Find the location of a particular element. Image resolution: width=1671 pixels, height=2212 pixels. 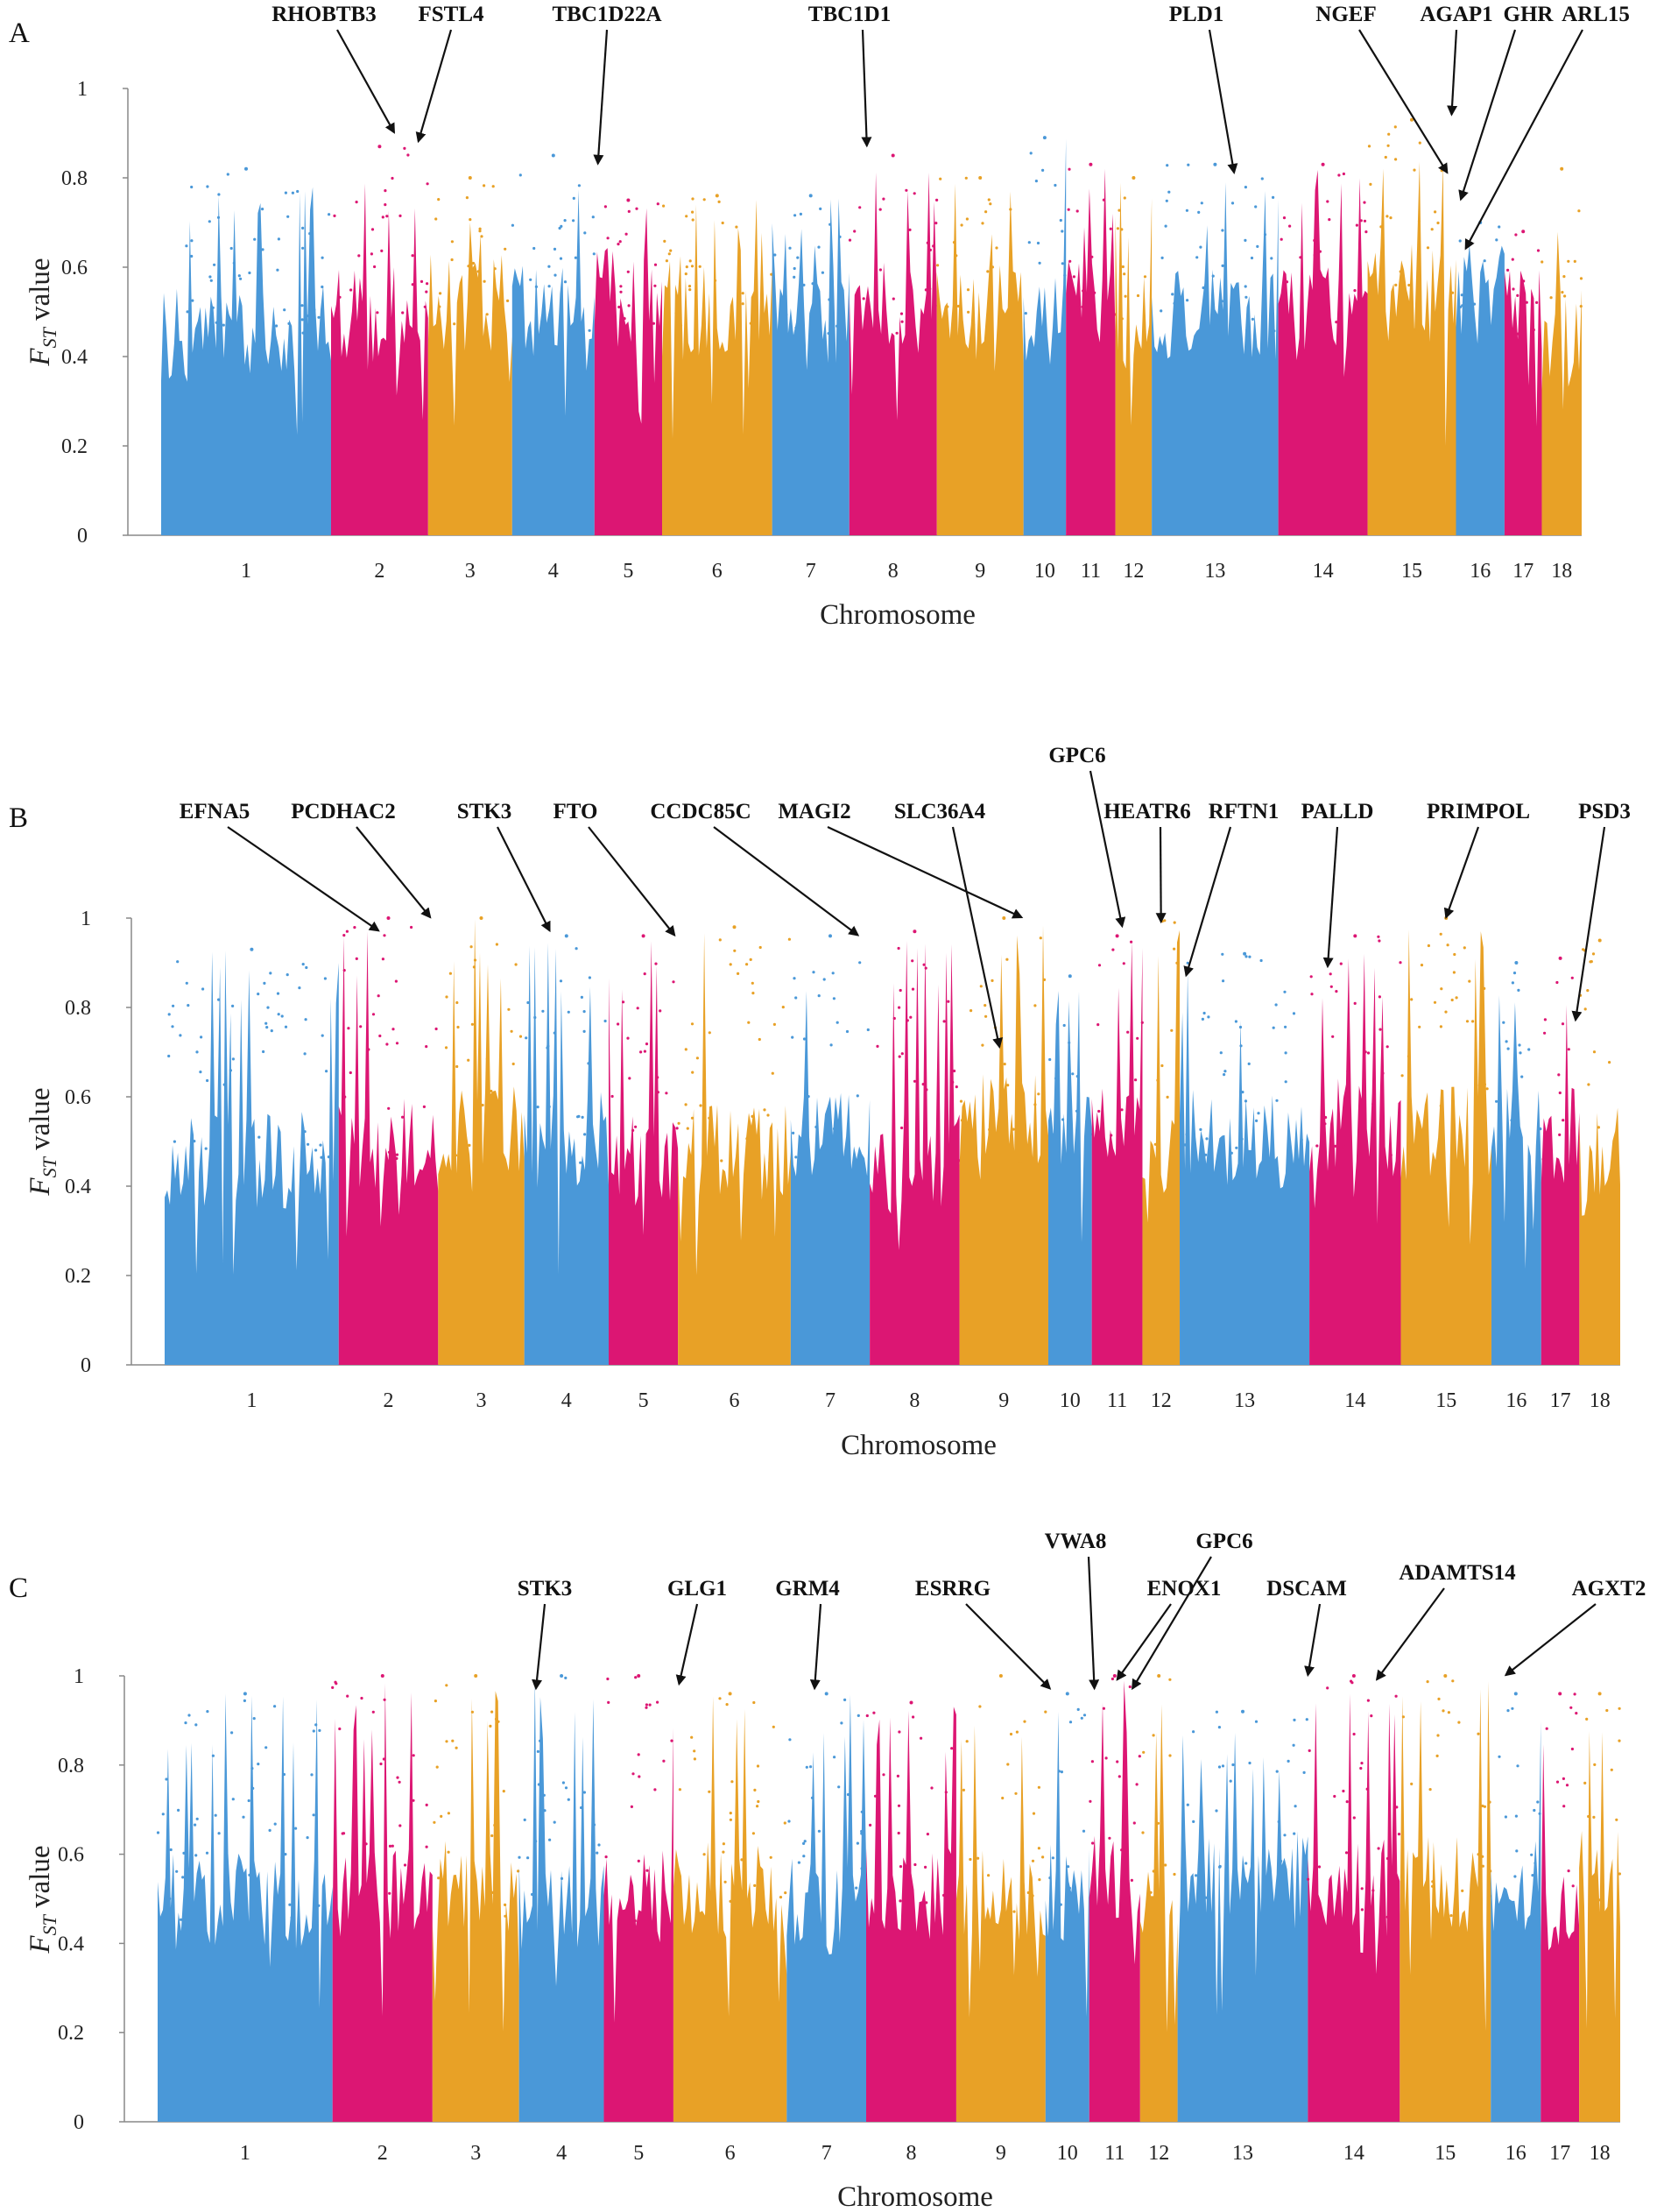

gene-label: ESRRG is located at coordinates (953, 1589).